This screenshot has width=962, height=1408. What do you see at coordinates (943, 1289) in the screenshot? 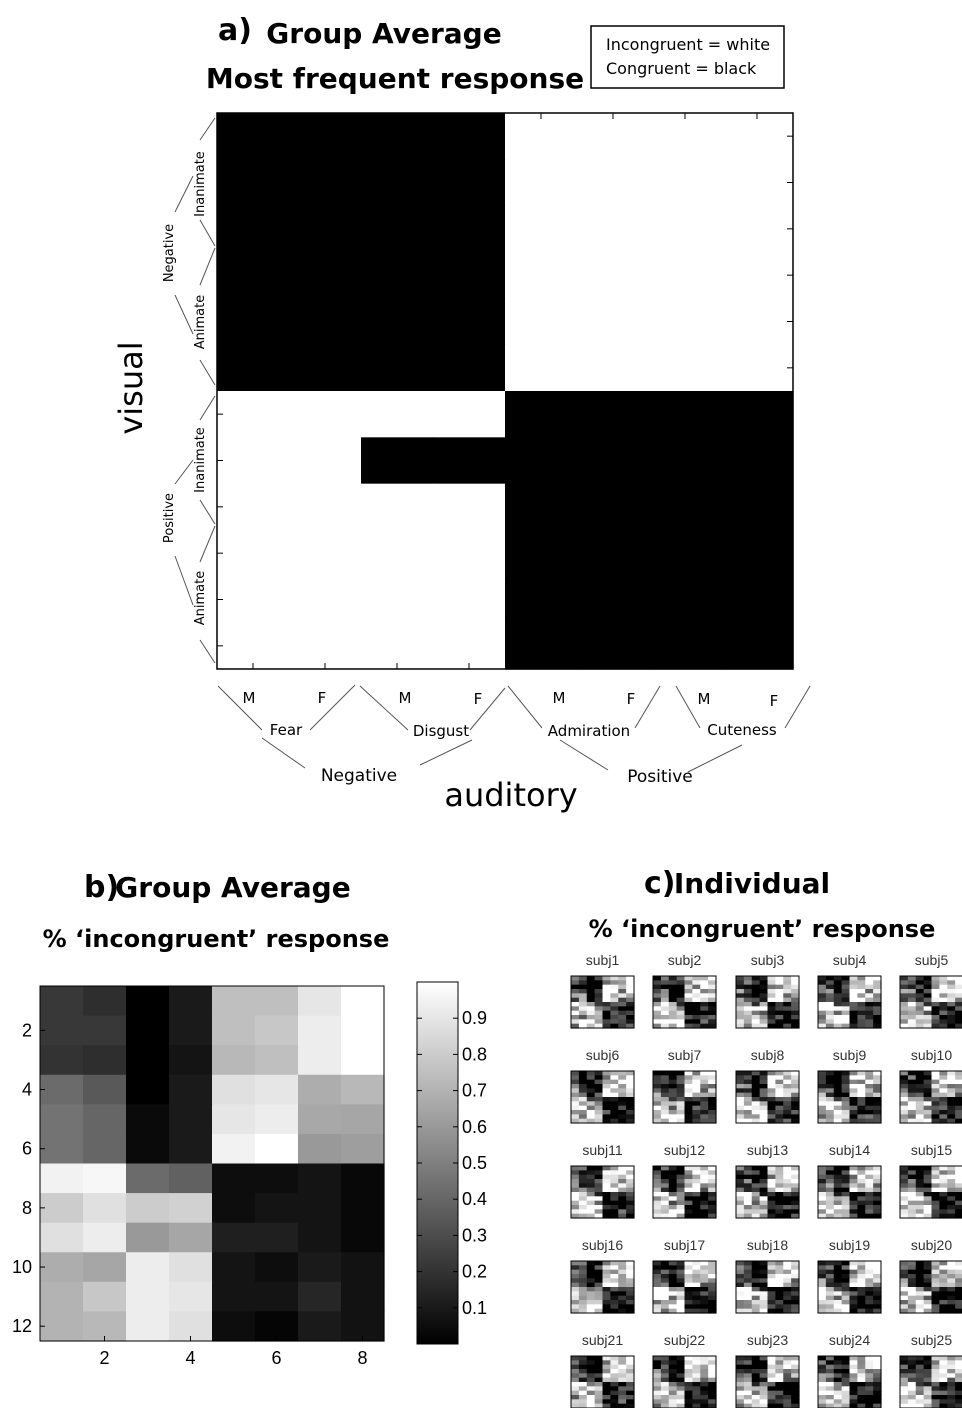
I see `subject20-cell-r7-c6` at bounding box center [943, 1289].